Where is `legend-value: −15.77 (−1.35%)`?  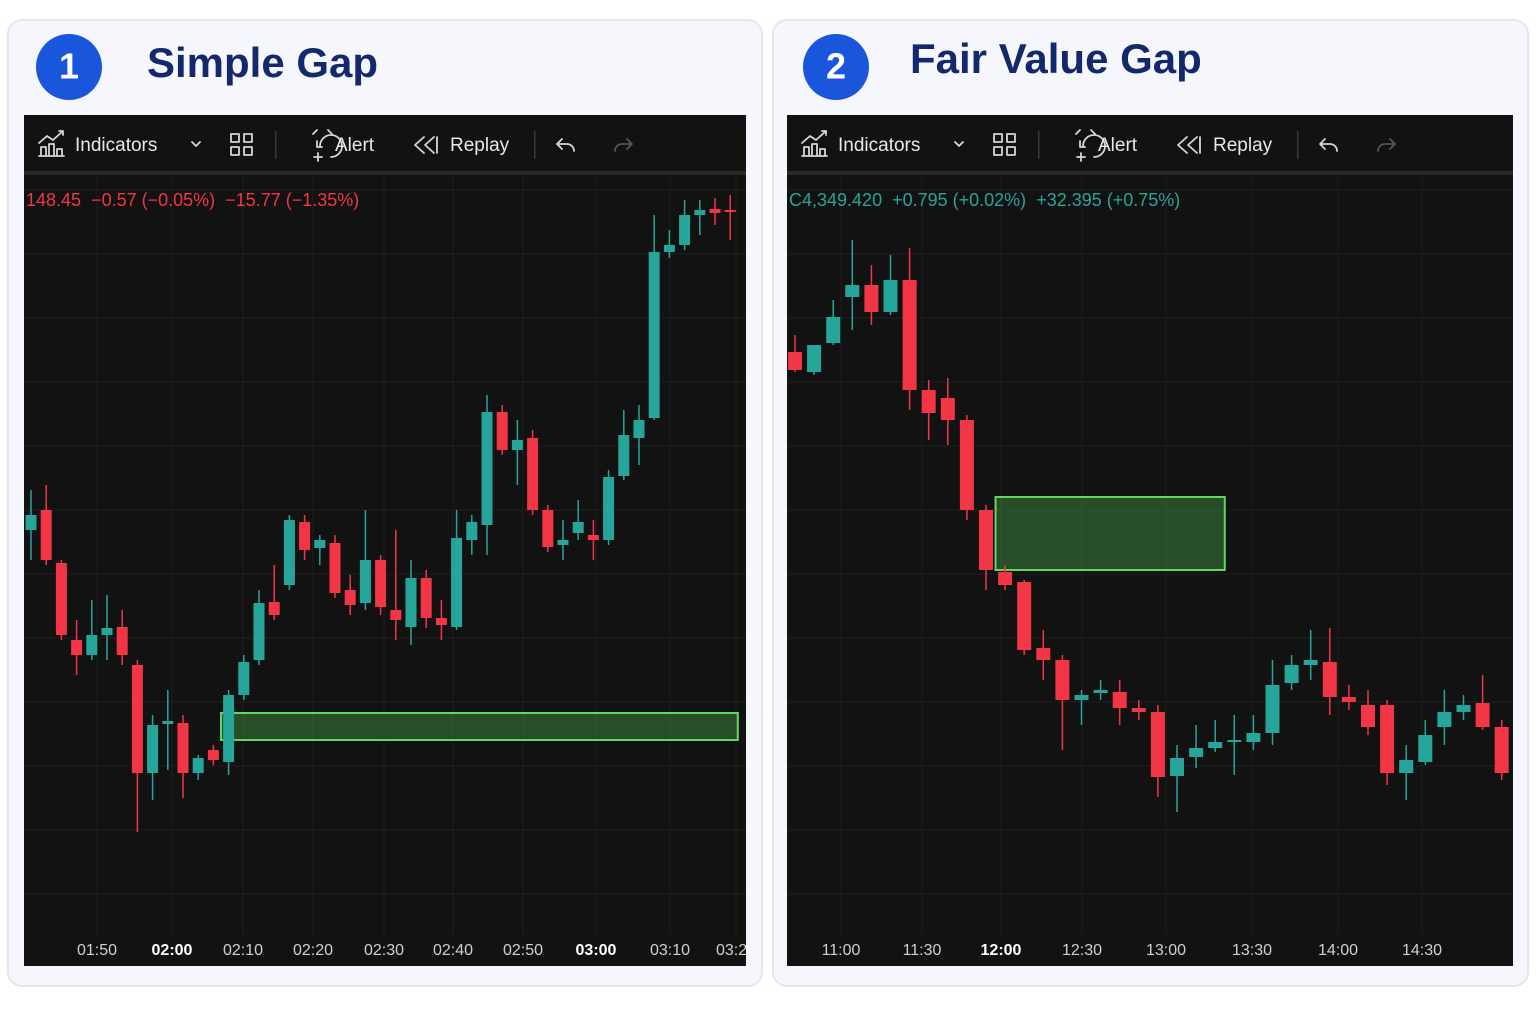 legend-value: −15.77 (−1.35%) is located at coordinates (292, 200).